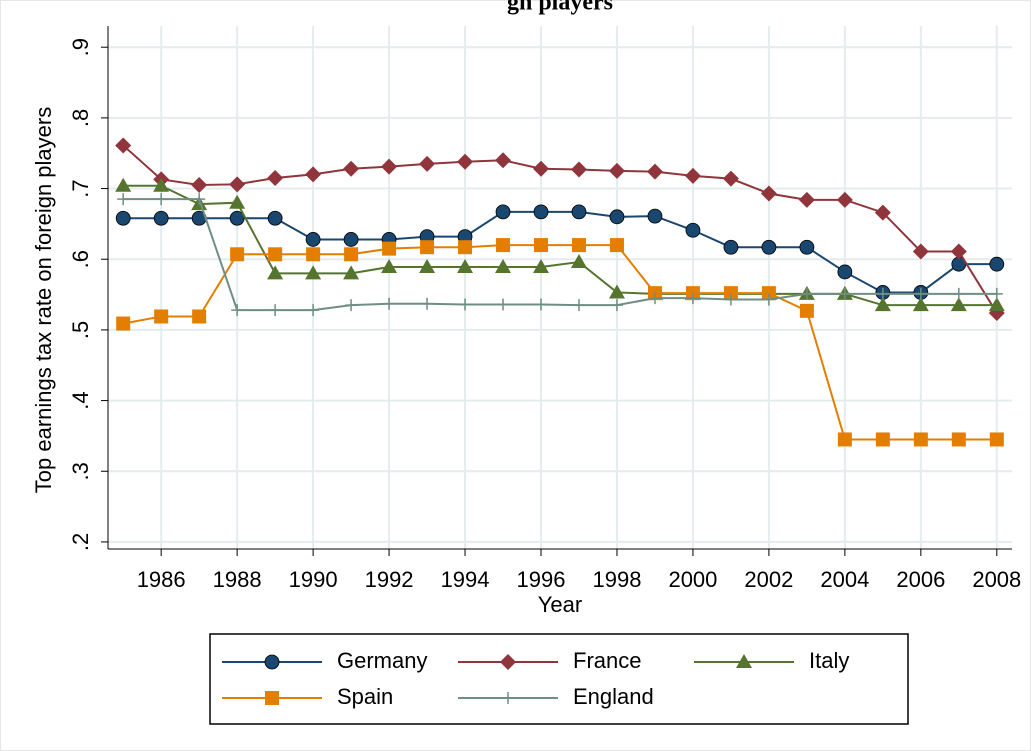 The width and height of the screenshot is (1031, 751). I want to click on legend-label: England, so click(613, 696).